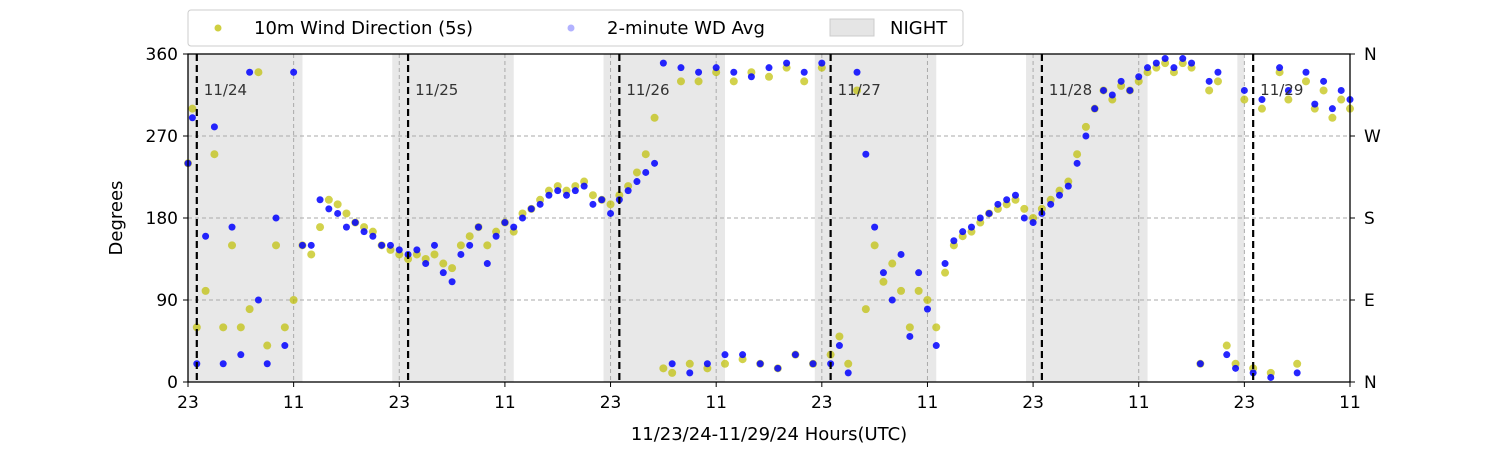  I want to click on day-label: 11/29, so click(1281, 90).